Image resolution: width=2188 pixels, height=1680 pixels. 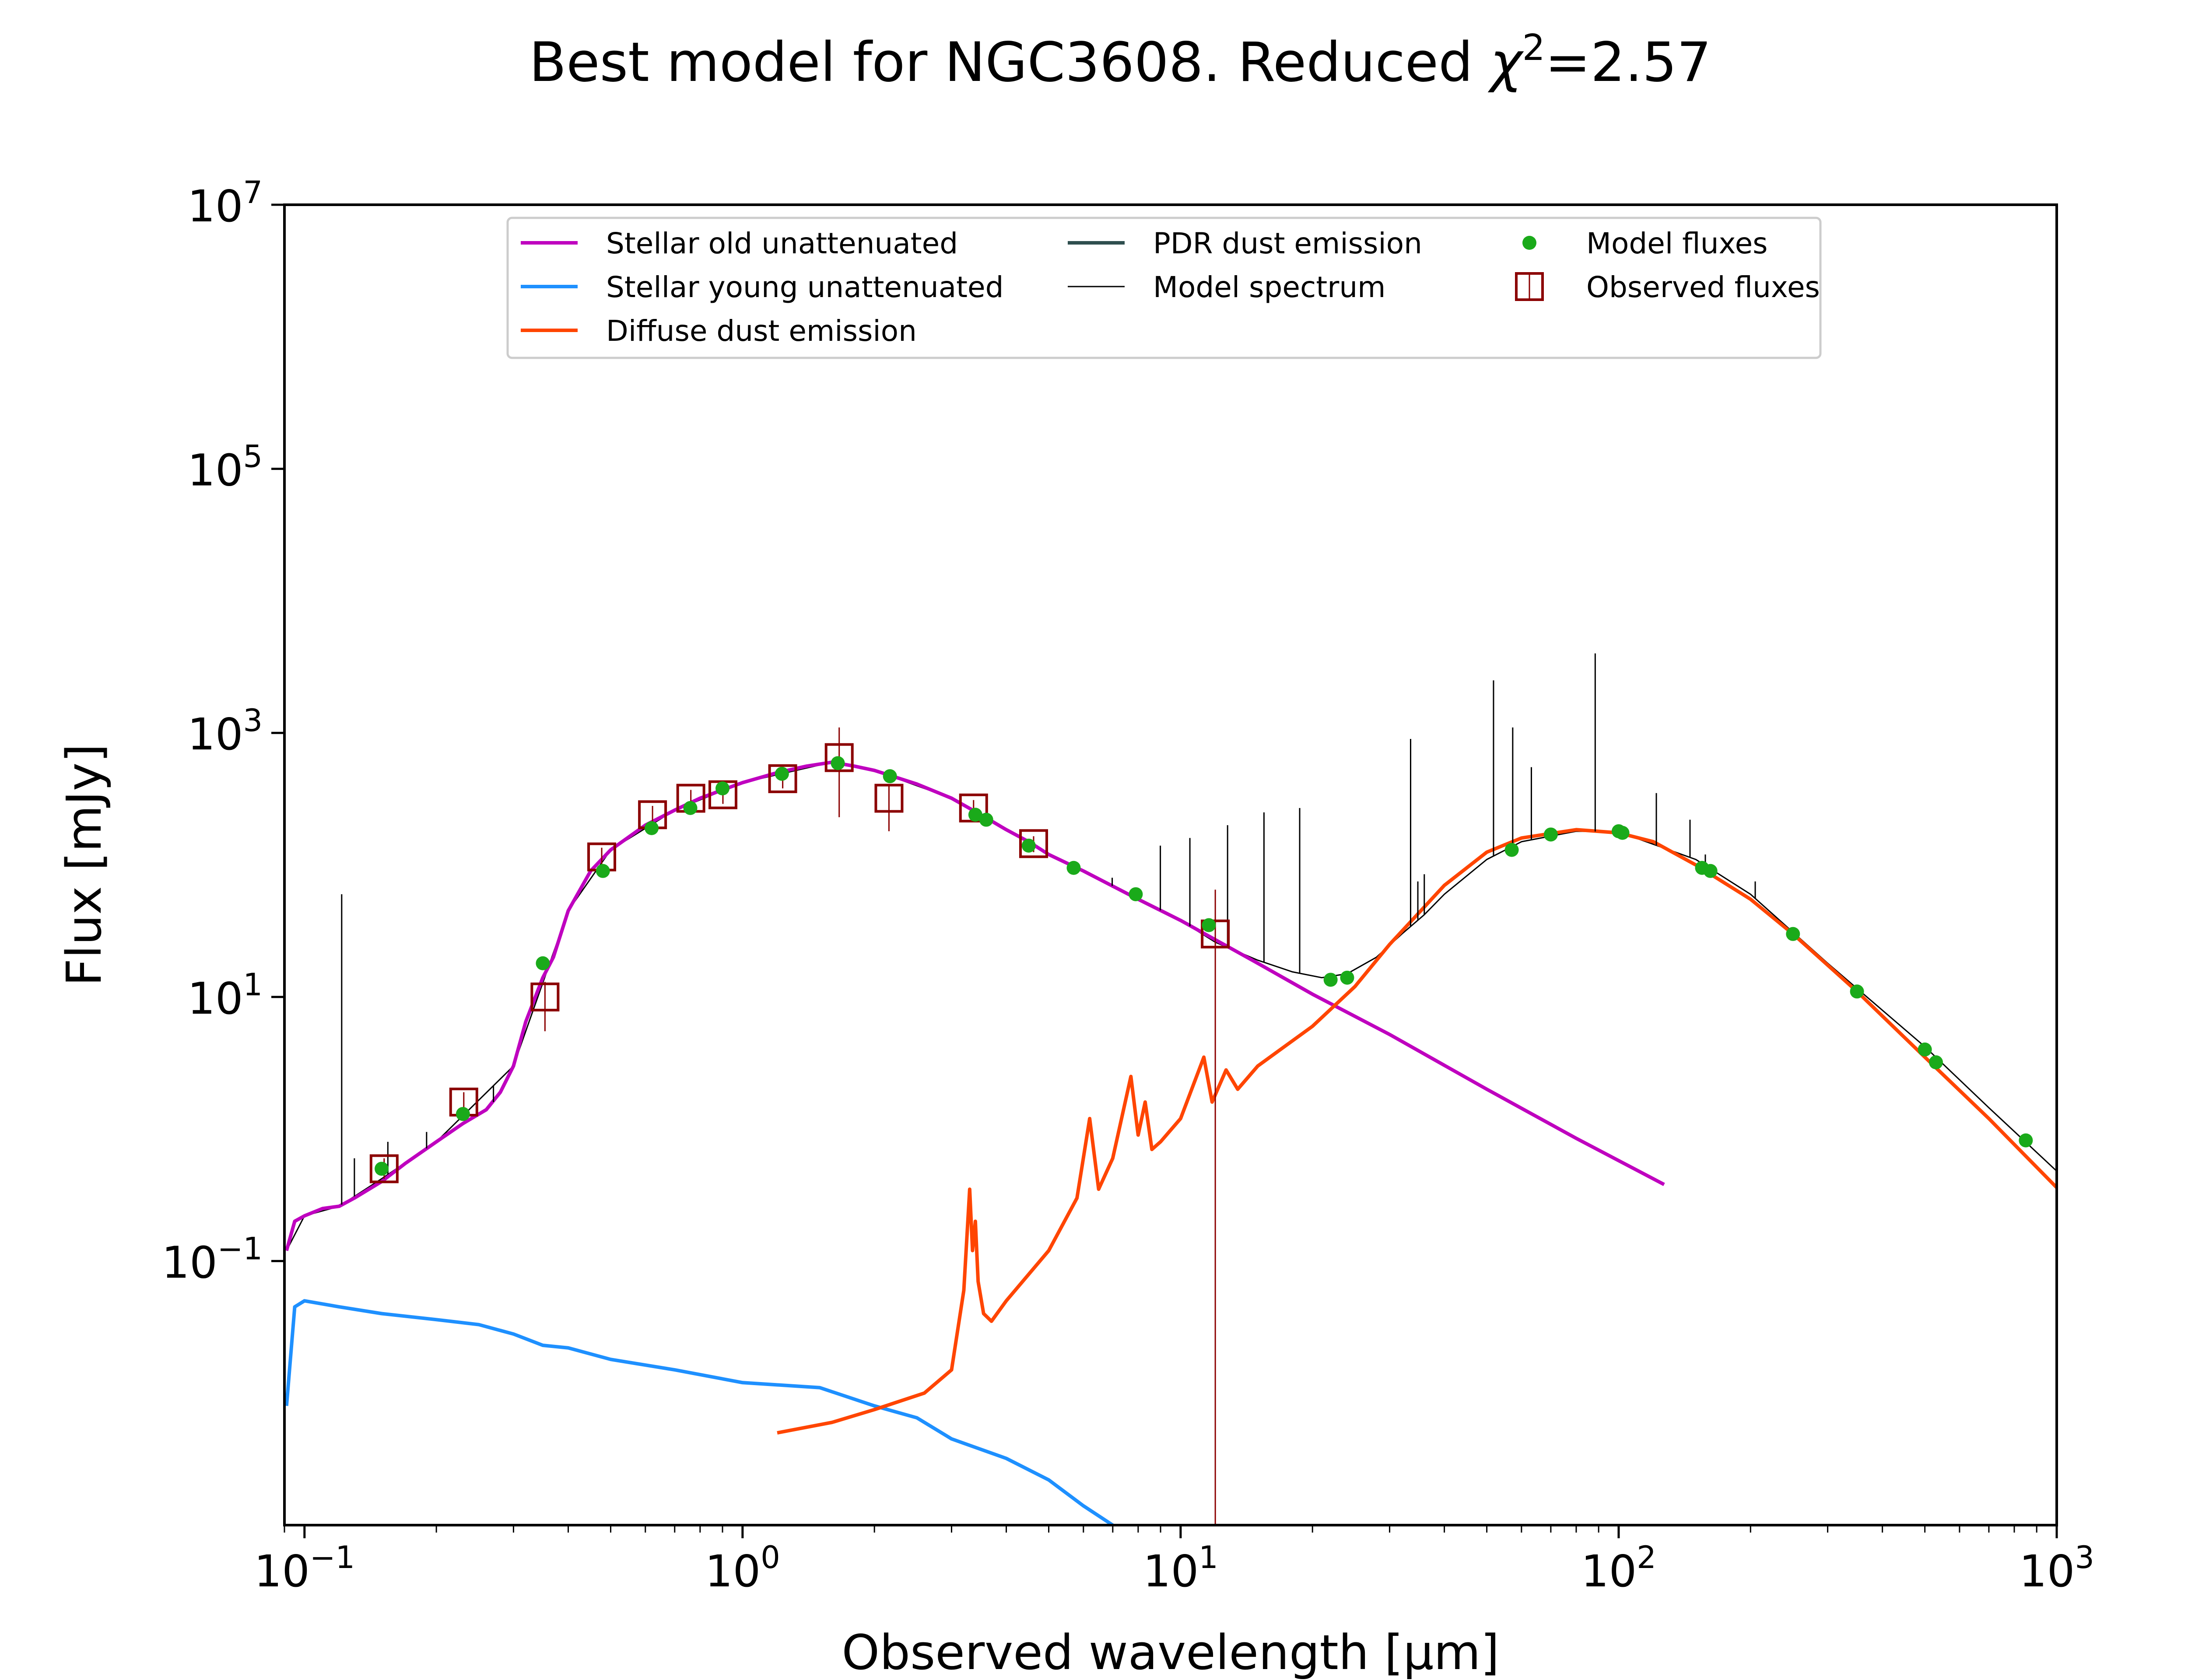 What do you see at coordinates (225, 995) in the screenshot?
I see `y-tick-label: 10¹` at bounding box center [225, 995].